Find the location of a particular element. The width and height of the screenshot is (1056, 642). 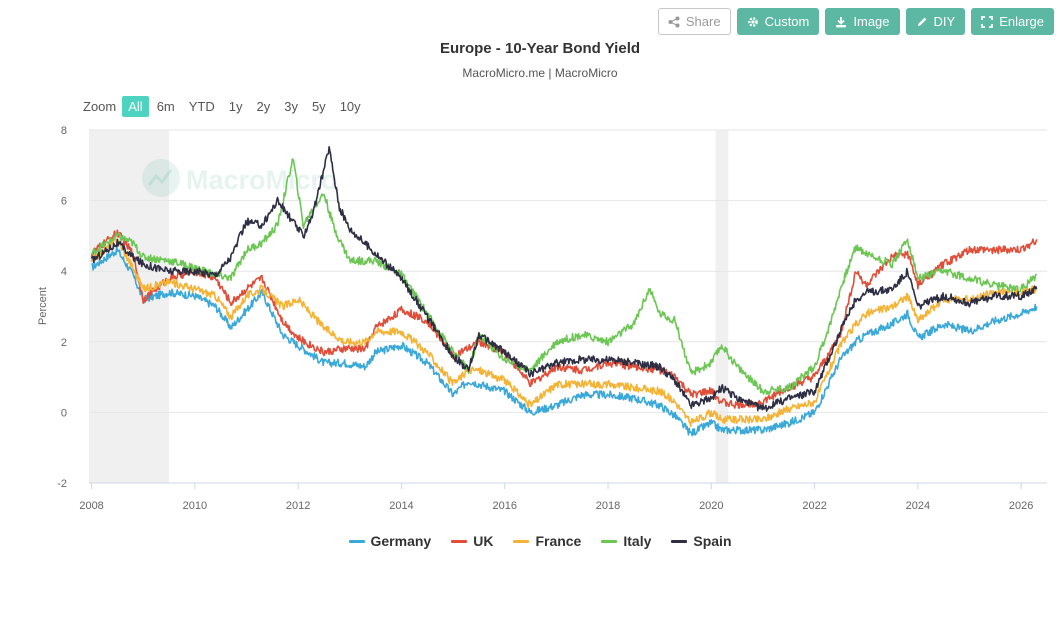

legend-label-uk: UK is located at coordinates (483, 541).